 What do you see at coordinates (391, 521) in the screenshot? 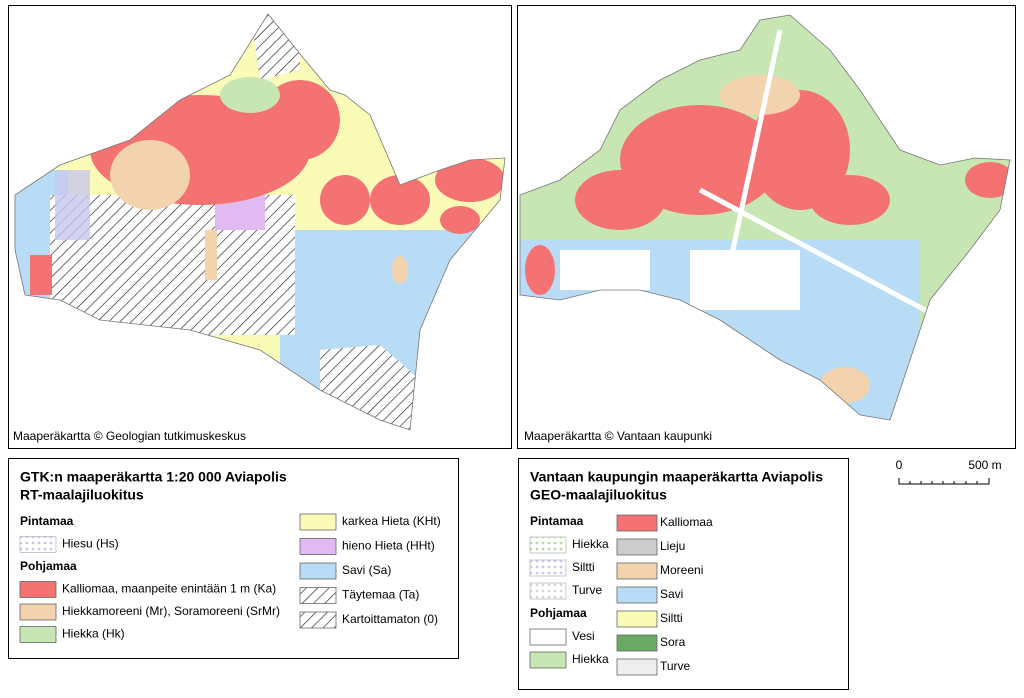
I see `legend-label: karkea Hieta (KHt)` at bounding box center [391, 521].